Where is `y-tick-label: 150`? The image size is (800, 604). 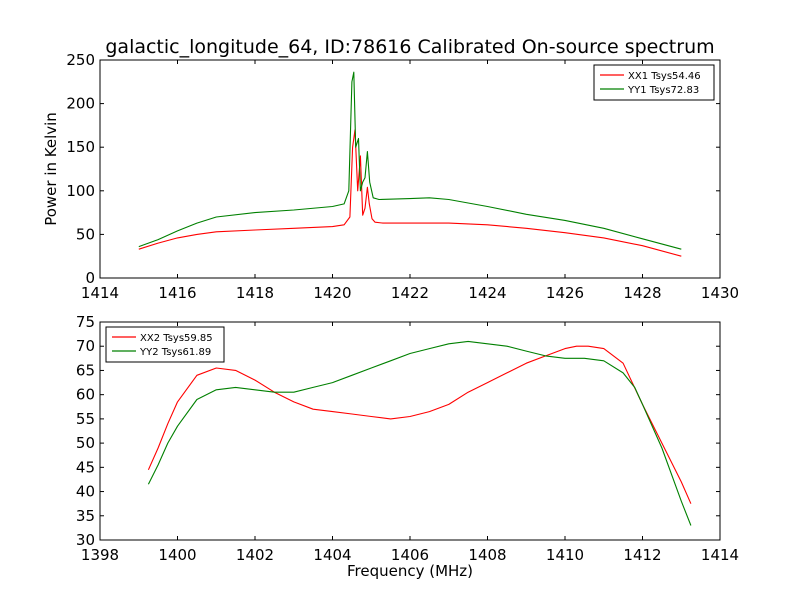 y-tick-label: 150 is located at coordinates (80, 147).